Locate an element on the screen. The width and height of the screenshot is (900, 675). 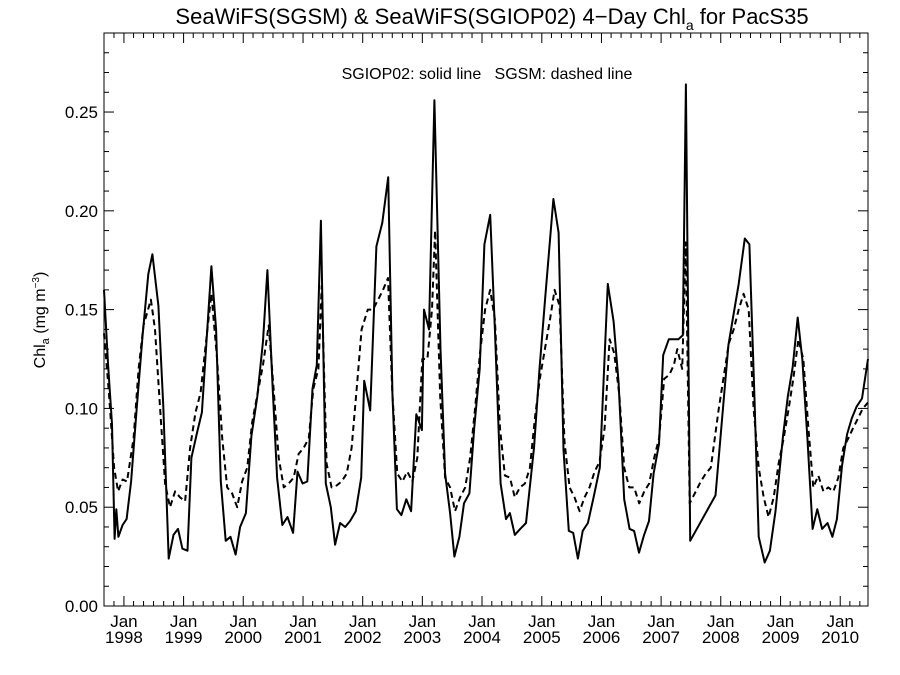
y-tick-label: 0.15 is located at coordinates (81, 310).